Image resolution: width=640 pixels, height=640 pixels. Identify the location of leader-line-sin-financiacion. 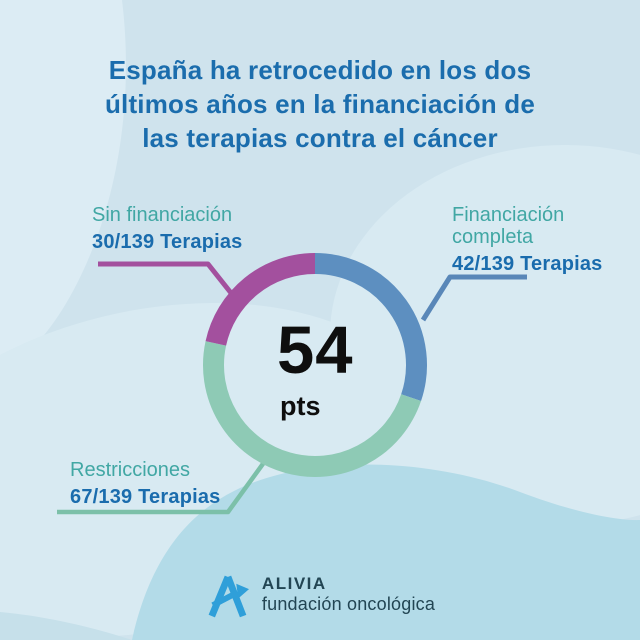
(167, 280).